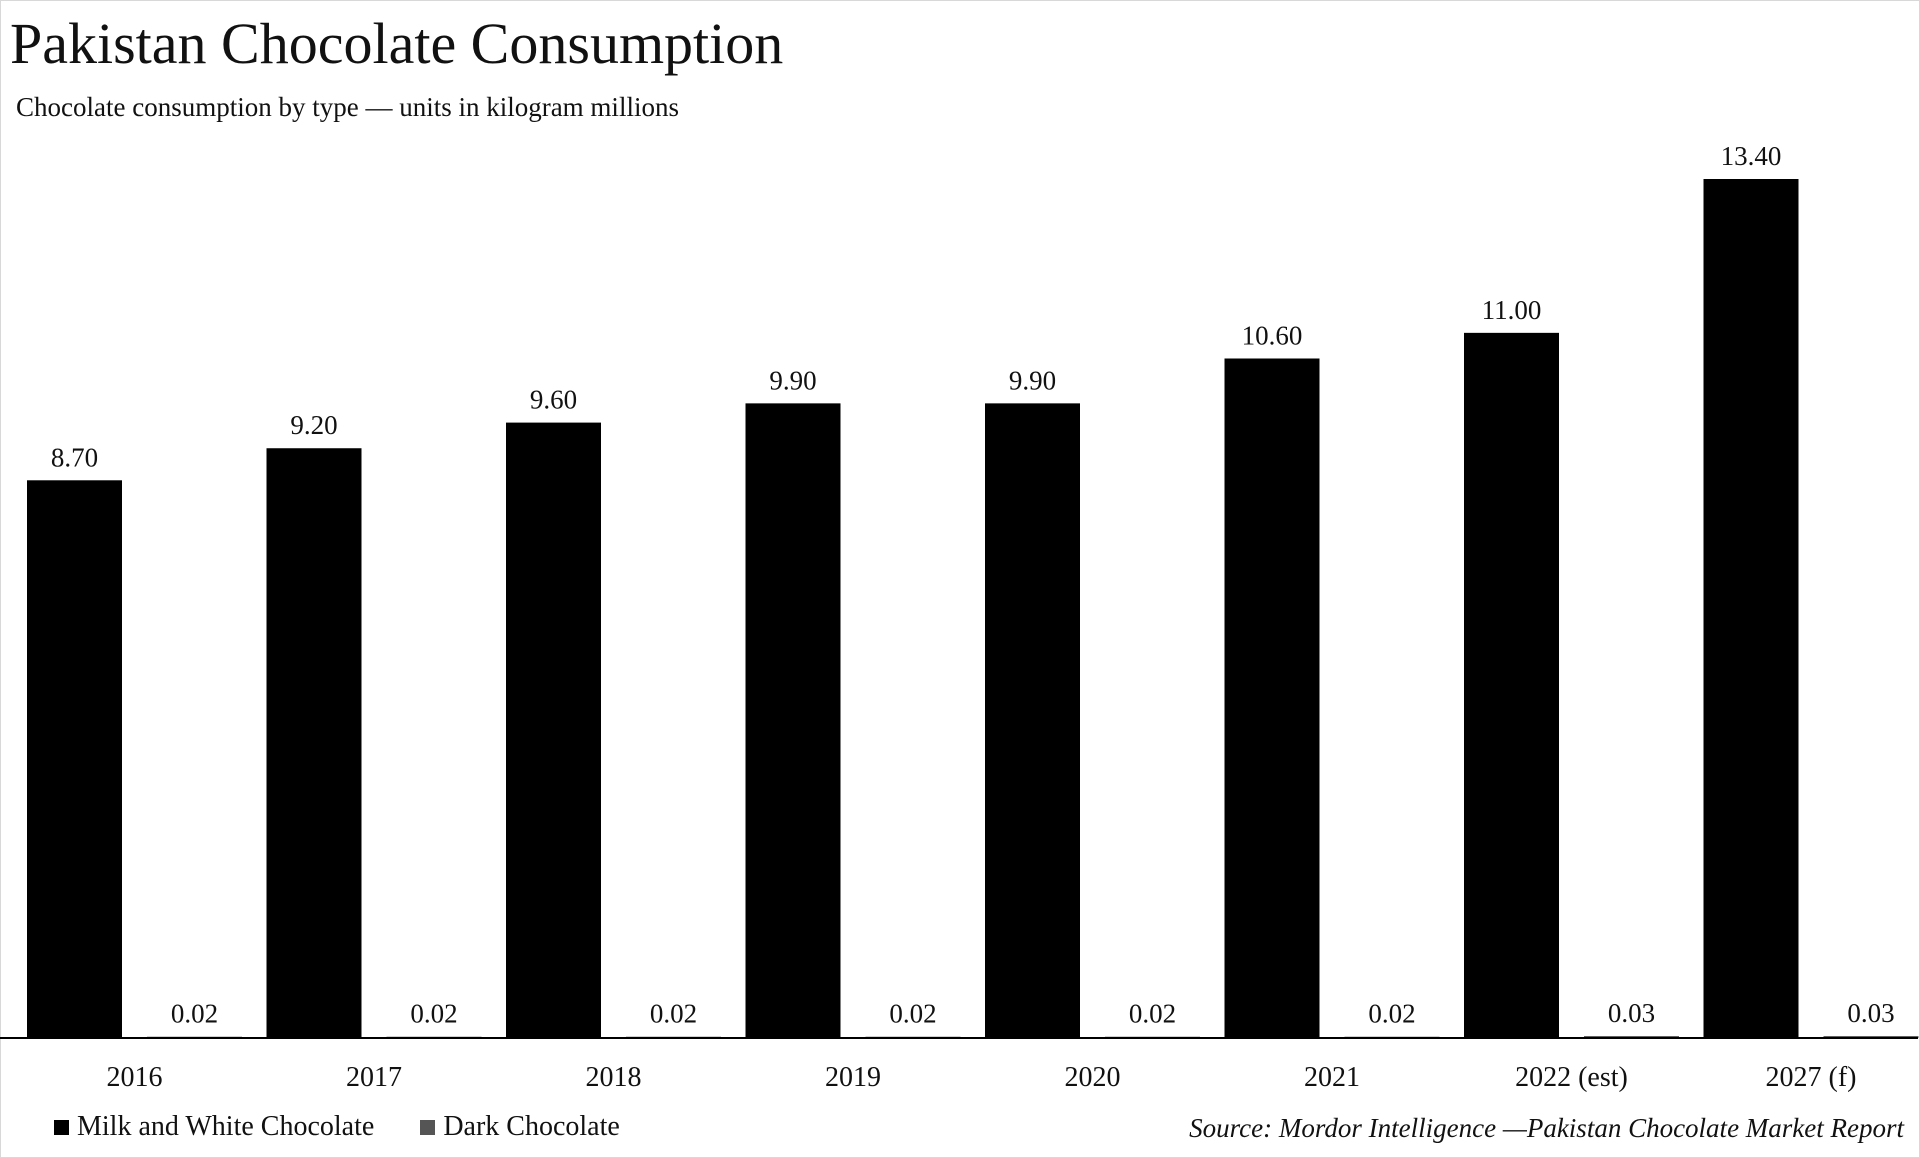 This screenshot has width=1920, height=1158. What do you see at coordinates (553, 400) in the screenshot?
I see `data-label-milk-2: 9.60` at bounding box center [553, 400].